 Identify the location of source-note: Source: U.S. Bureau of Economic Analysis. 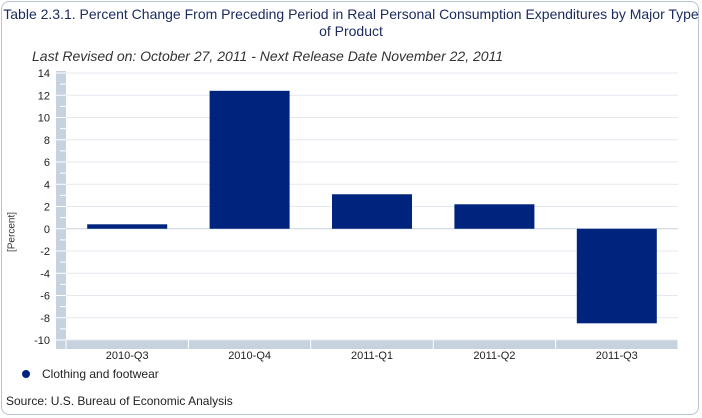
(119, 401).